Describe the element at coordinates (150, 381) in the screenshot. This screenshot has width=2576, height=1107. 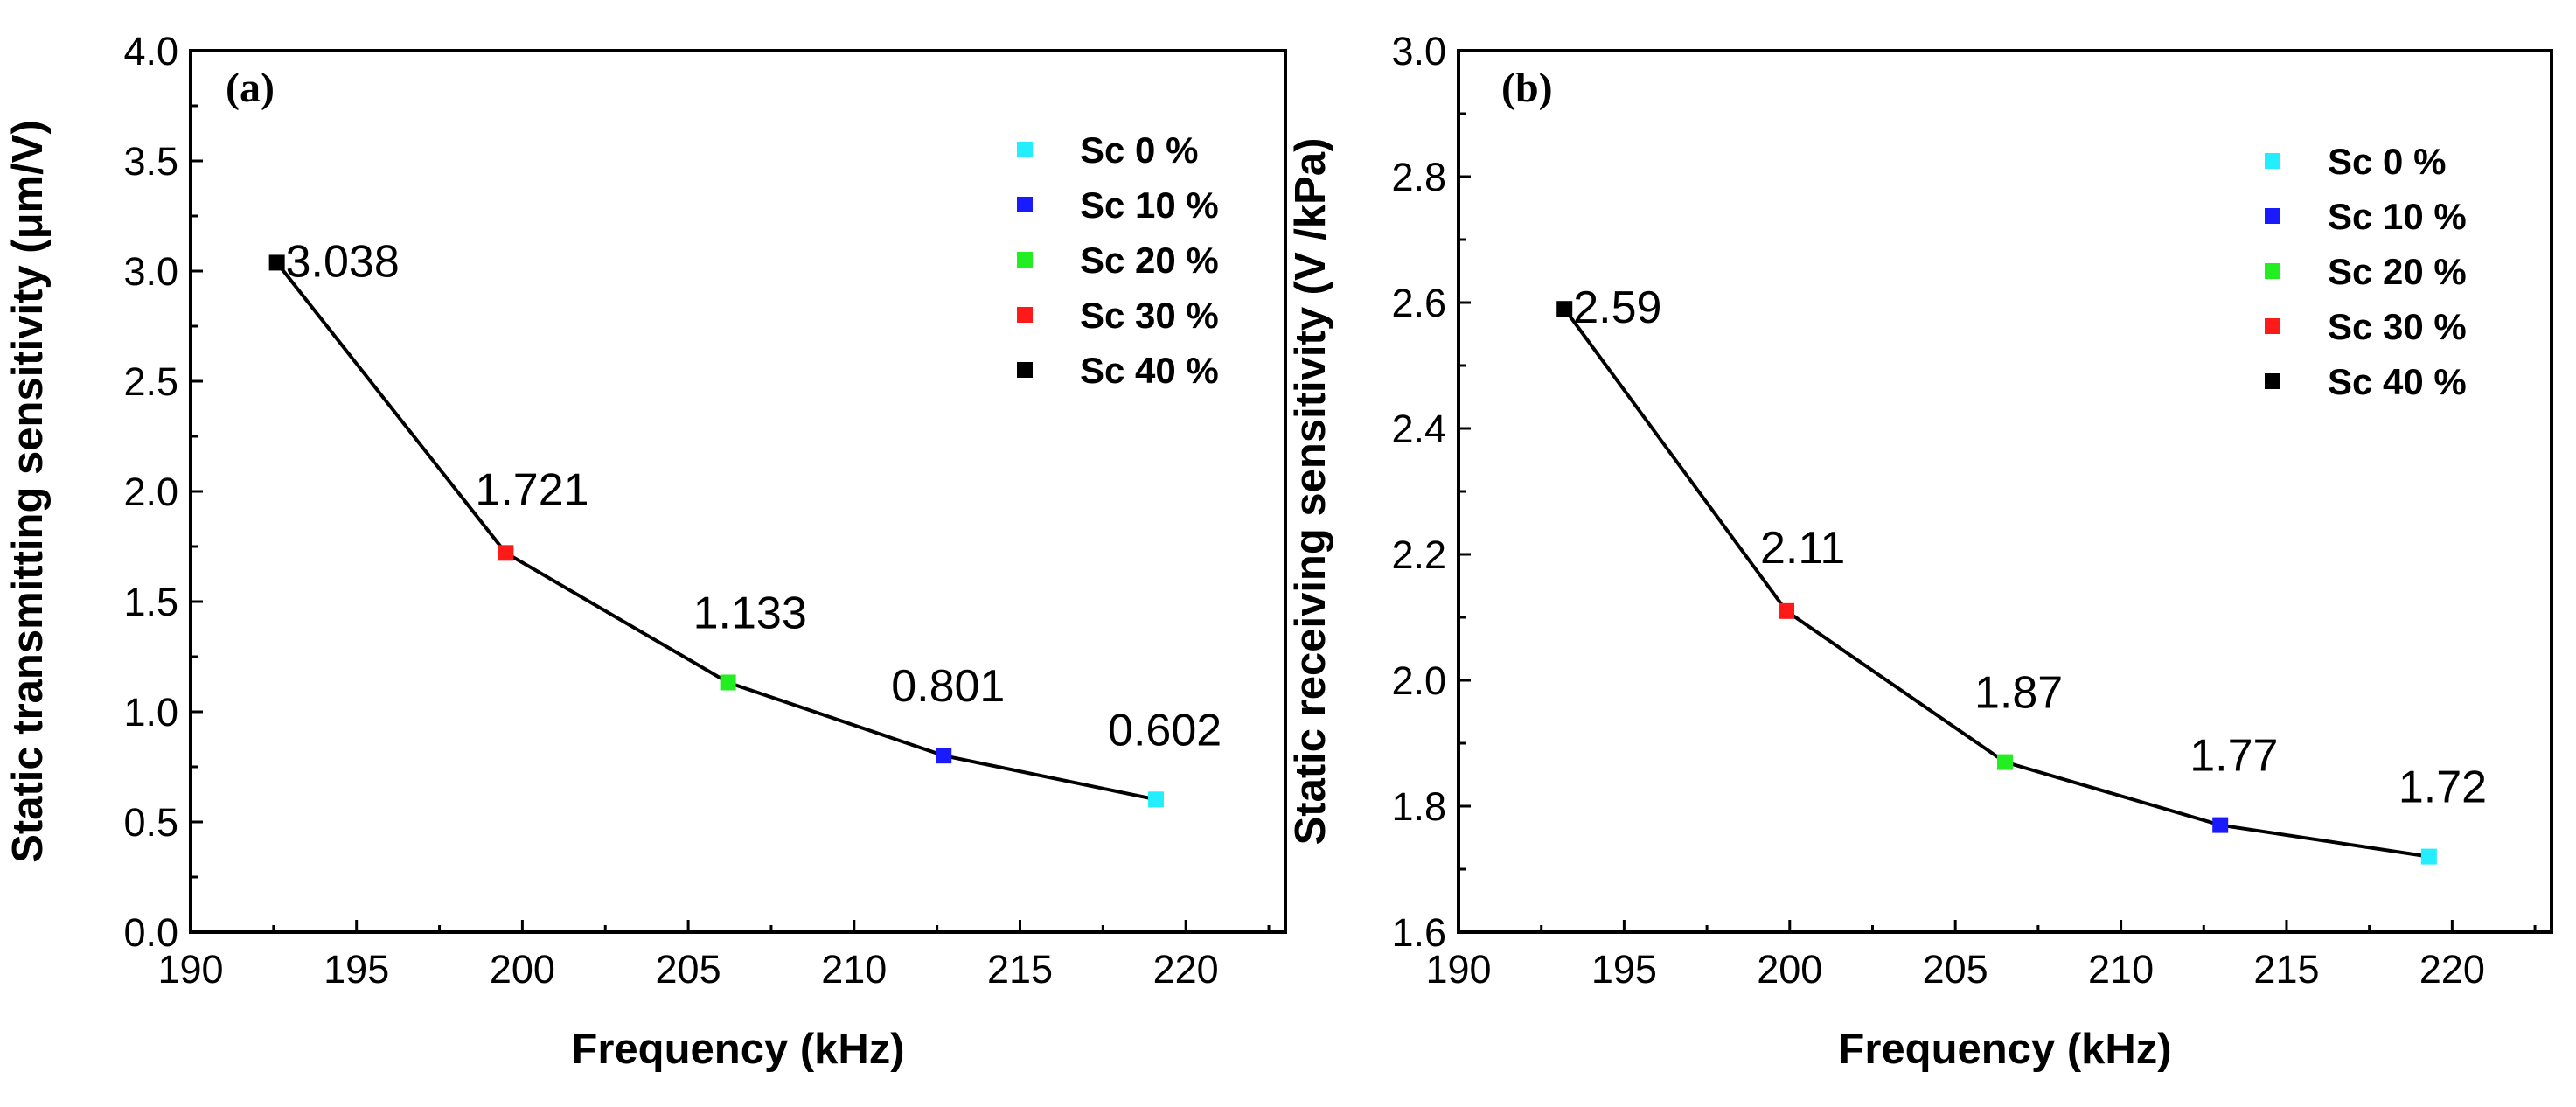
I see `y-tick-label: 2.5` at that location.